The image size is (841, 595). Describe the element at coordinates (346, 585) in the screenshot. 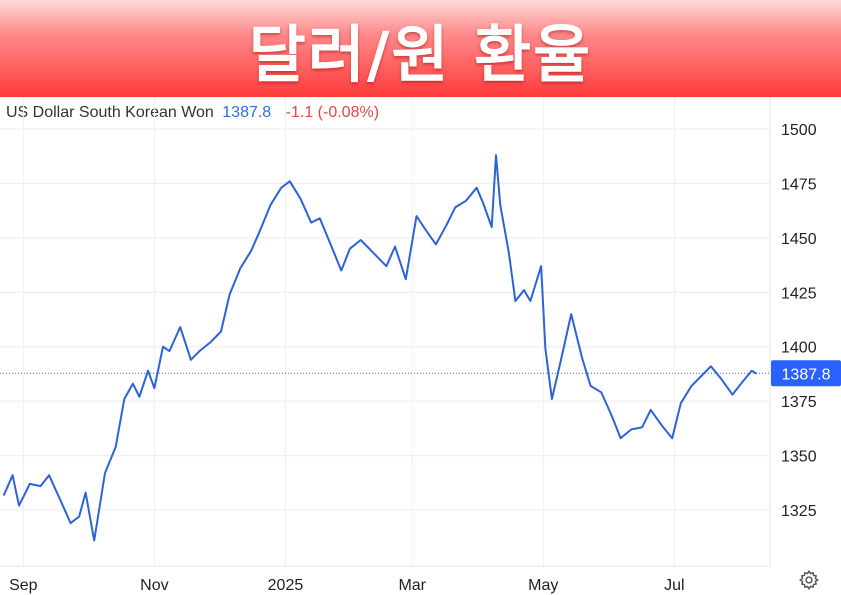

I see `x-axis-labels: Sep Nov 2025 Mar May Jul` at that location.